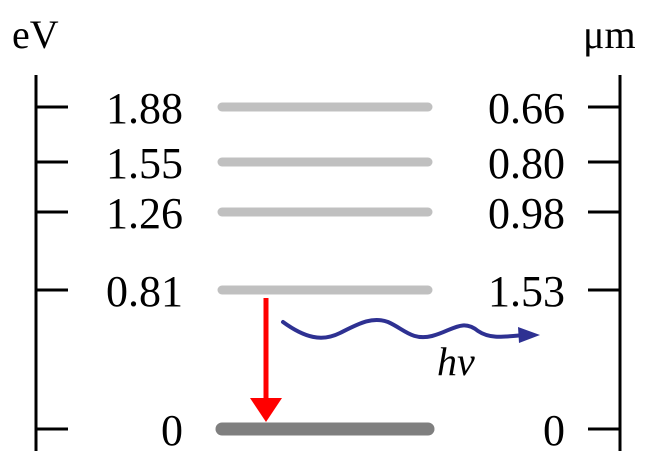 The image size is (656, 451). I want to click on wavelength-label: 0, so click(554, 428).